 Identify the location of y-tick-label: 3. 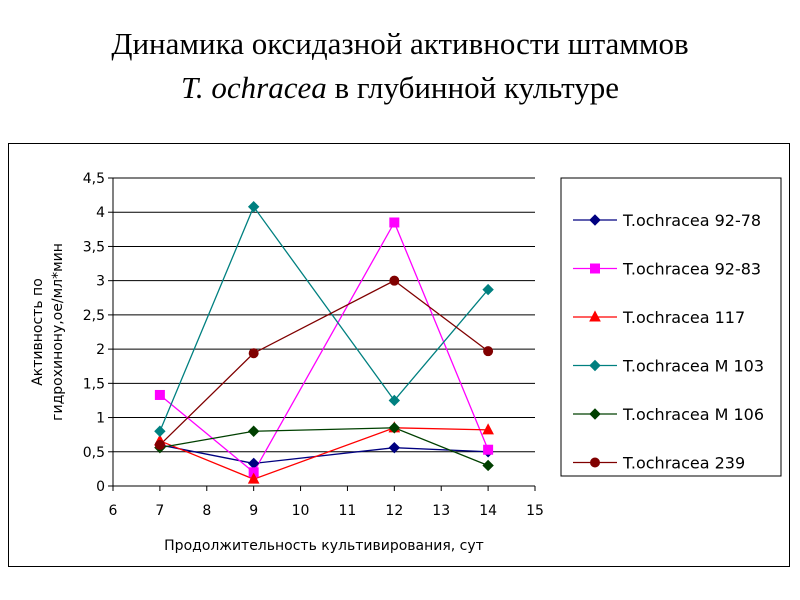
(100, 282).